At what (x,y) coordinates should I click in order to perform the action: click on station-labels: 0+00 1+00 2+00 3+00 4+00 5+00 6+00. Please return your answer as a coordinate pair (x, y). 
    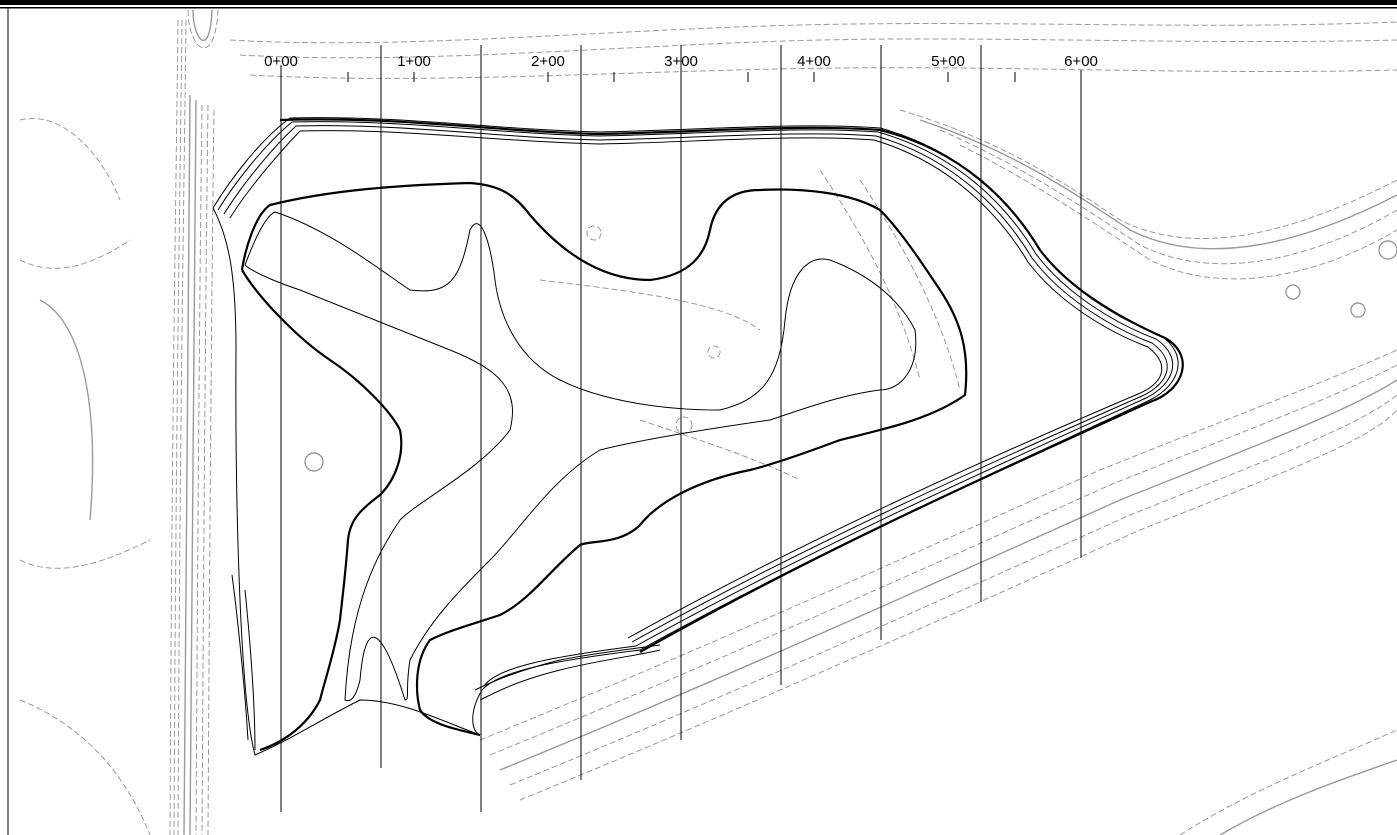
    Looking at the image, I should click on (681, 61).